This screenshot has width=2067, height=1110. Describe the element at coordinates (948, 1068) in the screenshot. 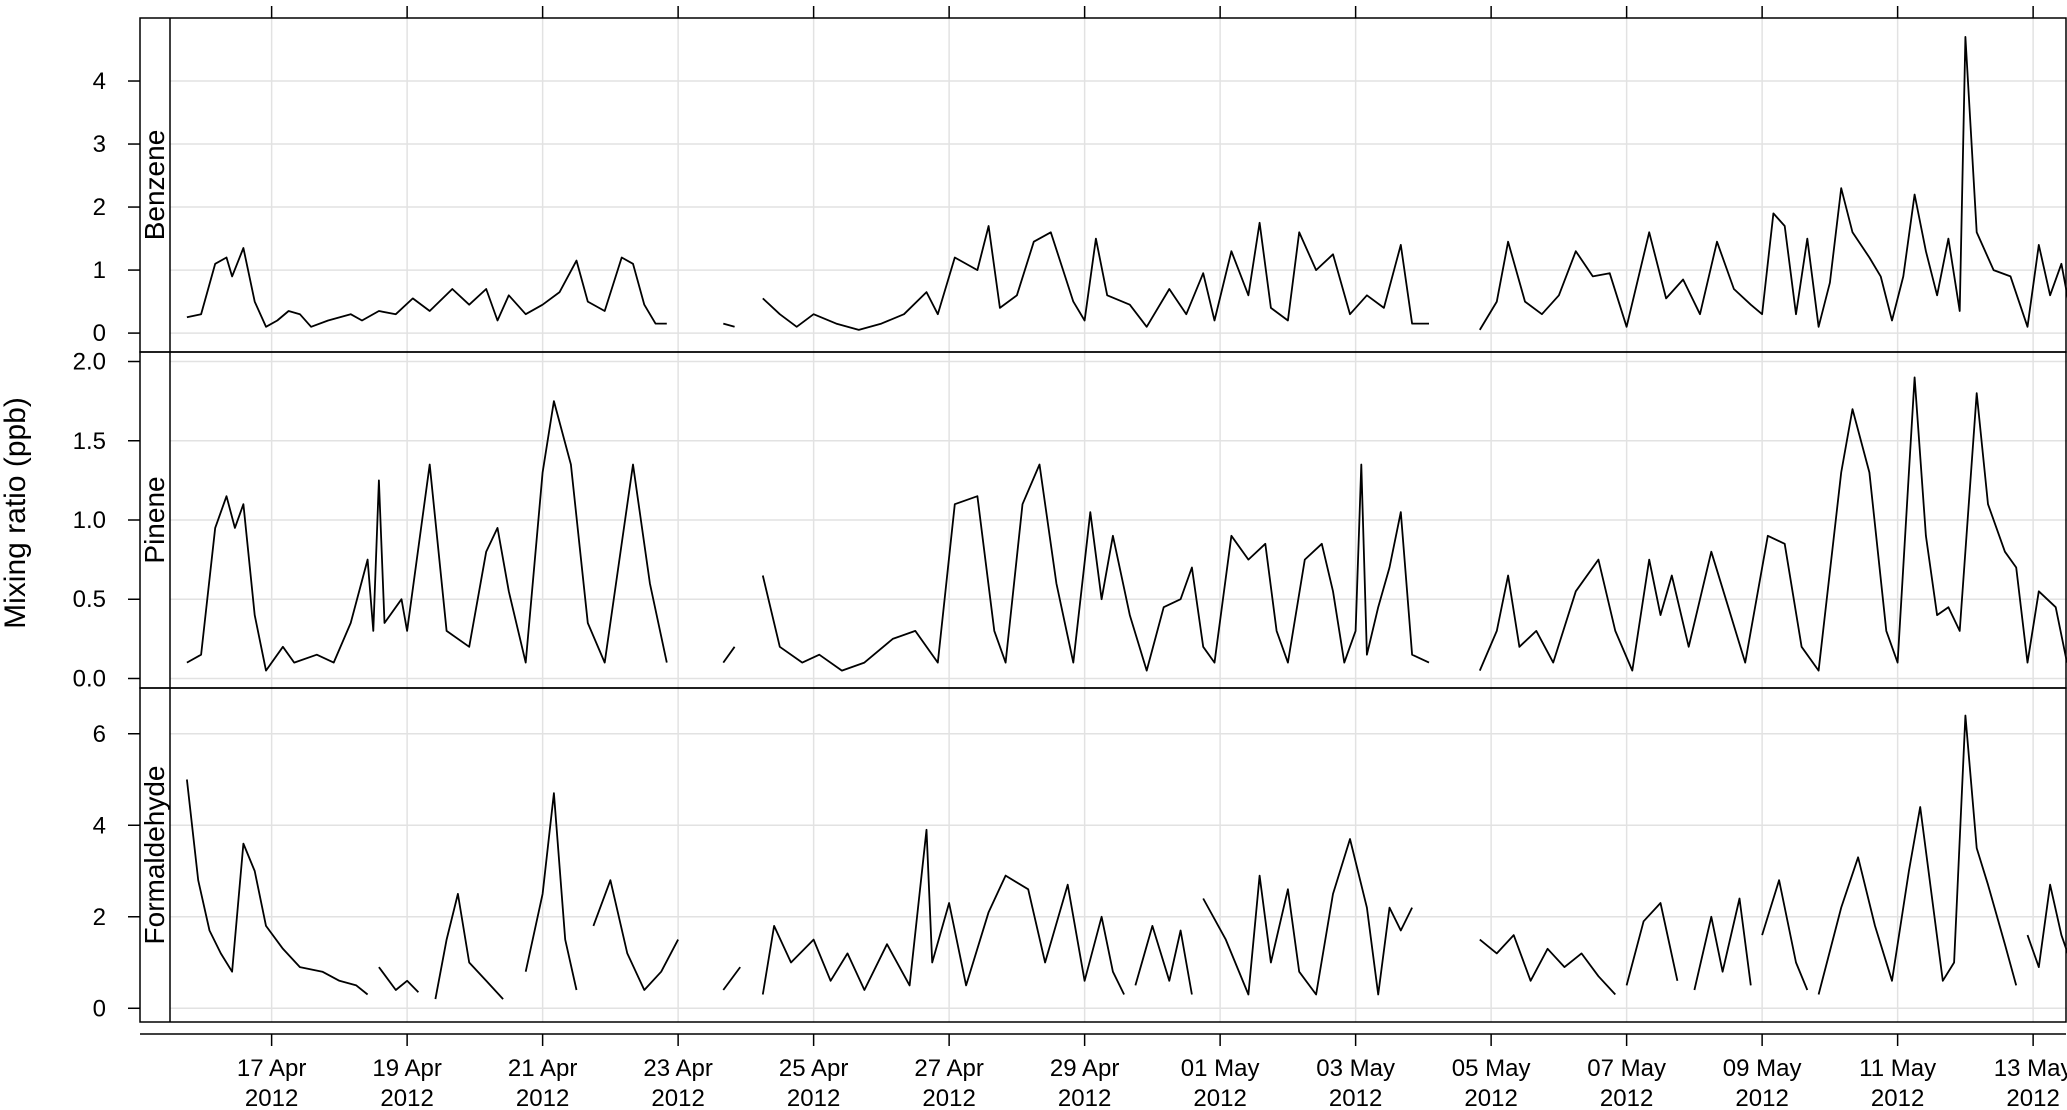

I see `x-tick-label: 27 Apr` at that location.